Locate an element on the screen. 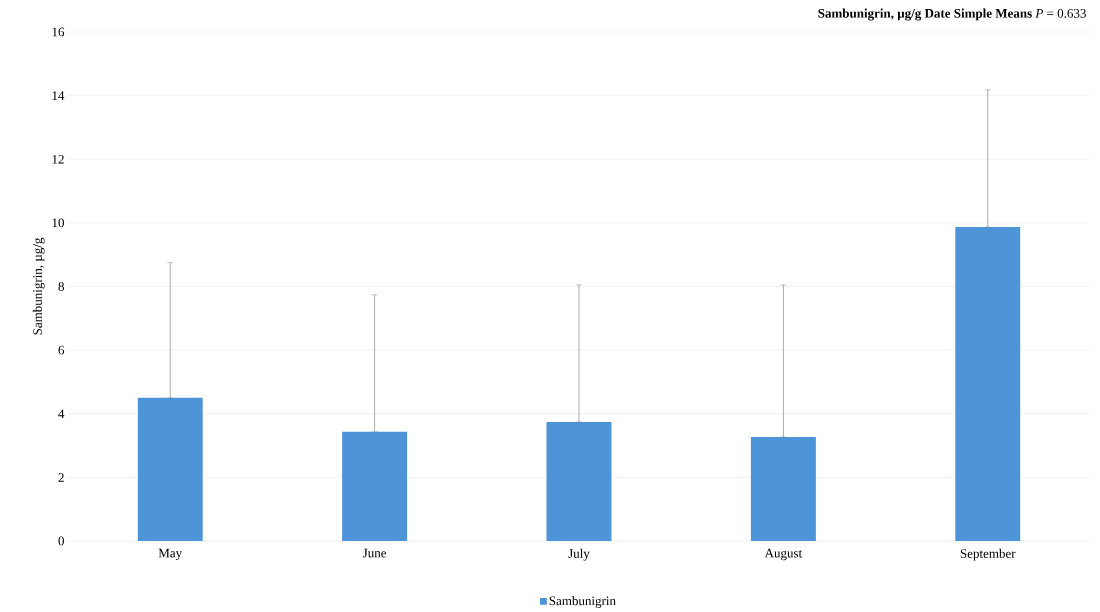 This screenshot has width=1100, height=612. y-tick-label: 10 is located at coordinates (58, 223).